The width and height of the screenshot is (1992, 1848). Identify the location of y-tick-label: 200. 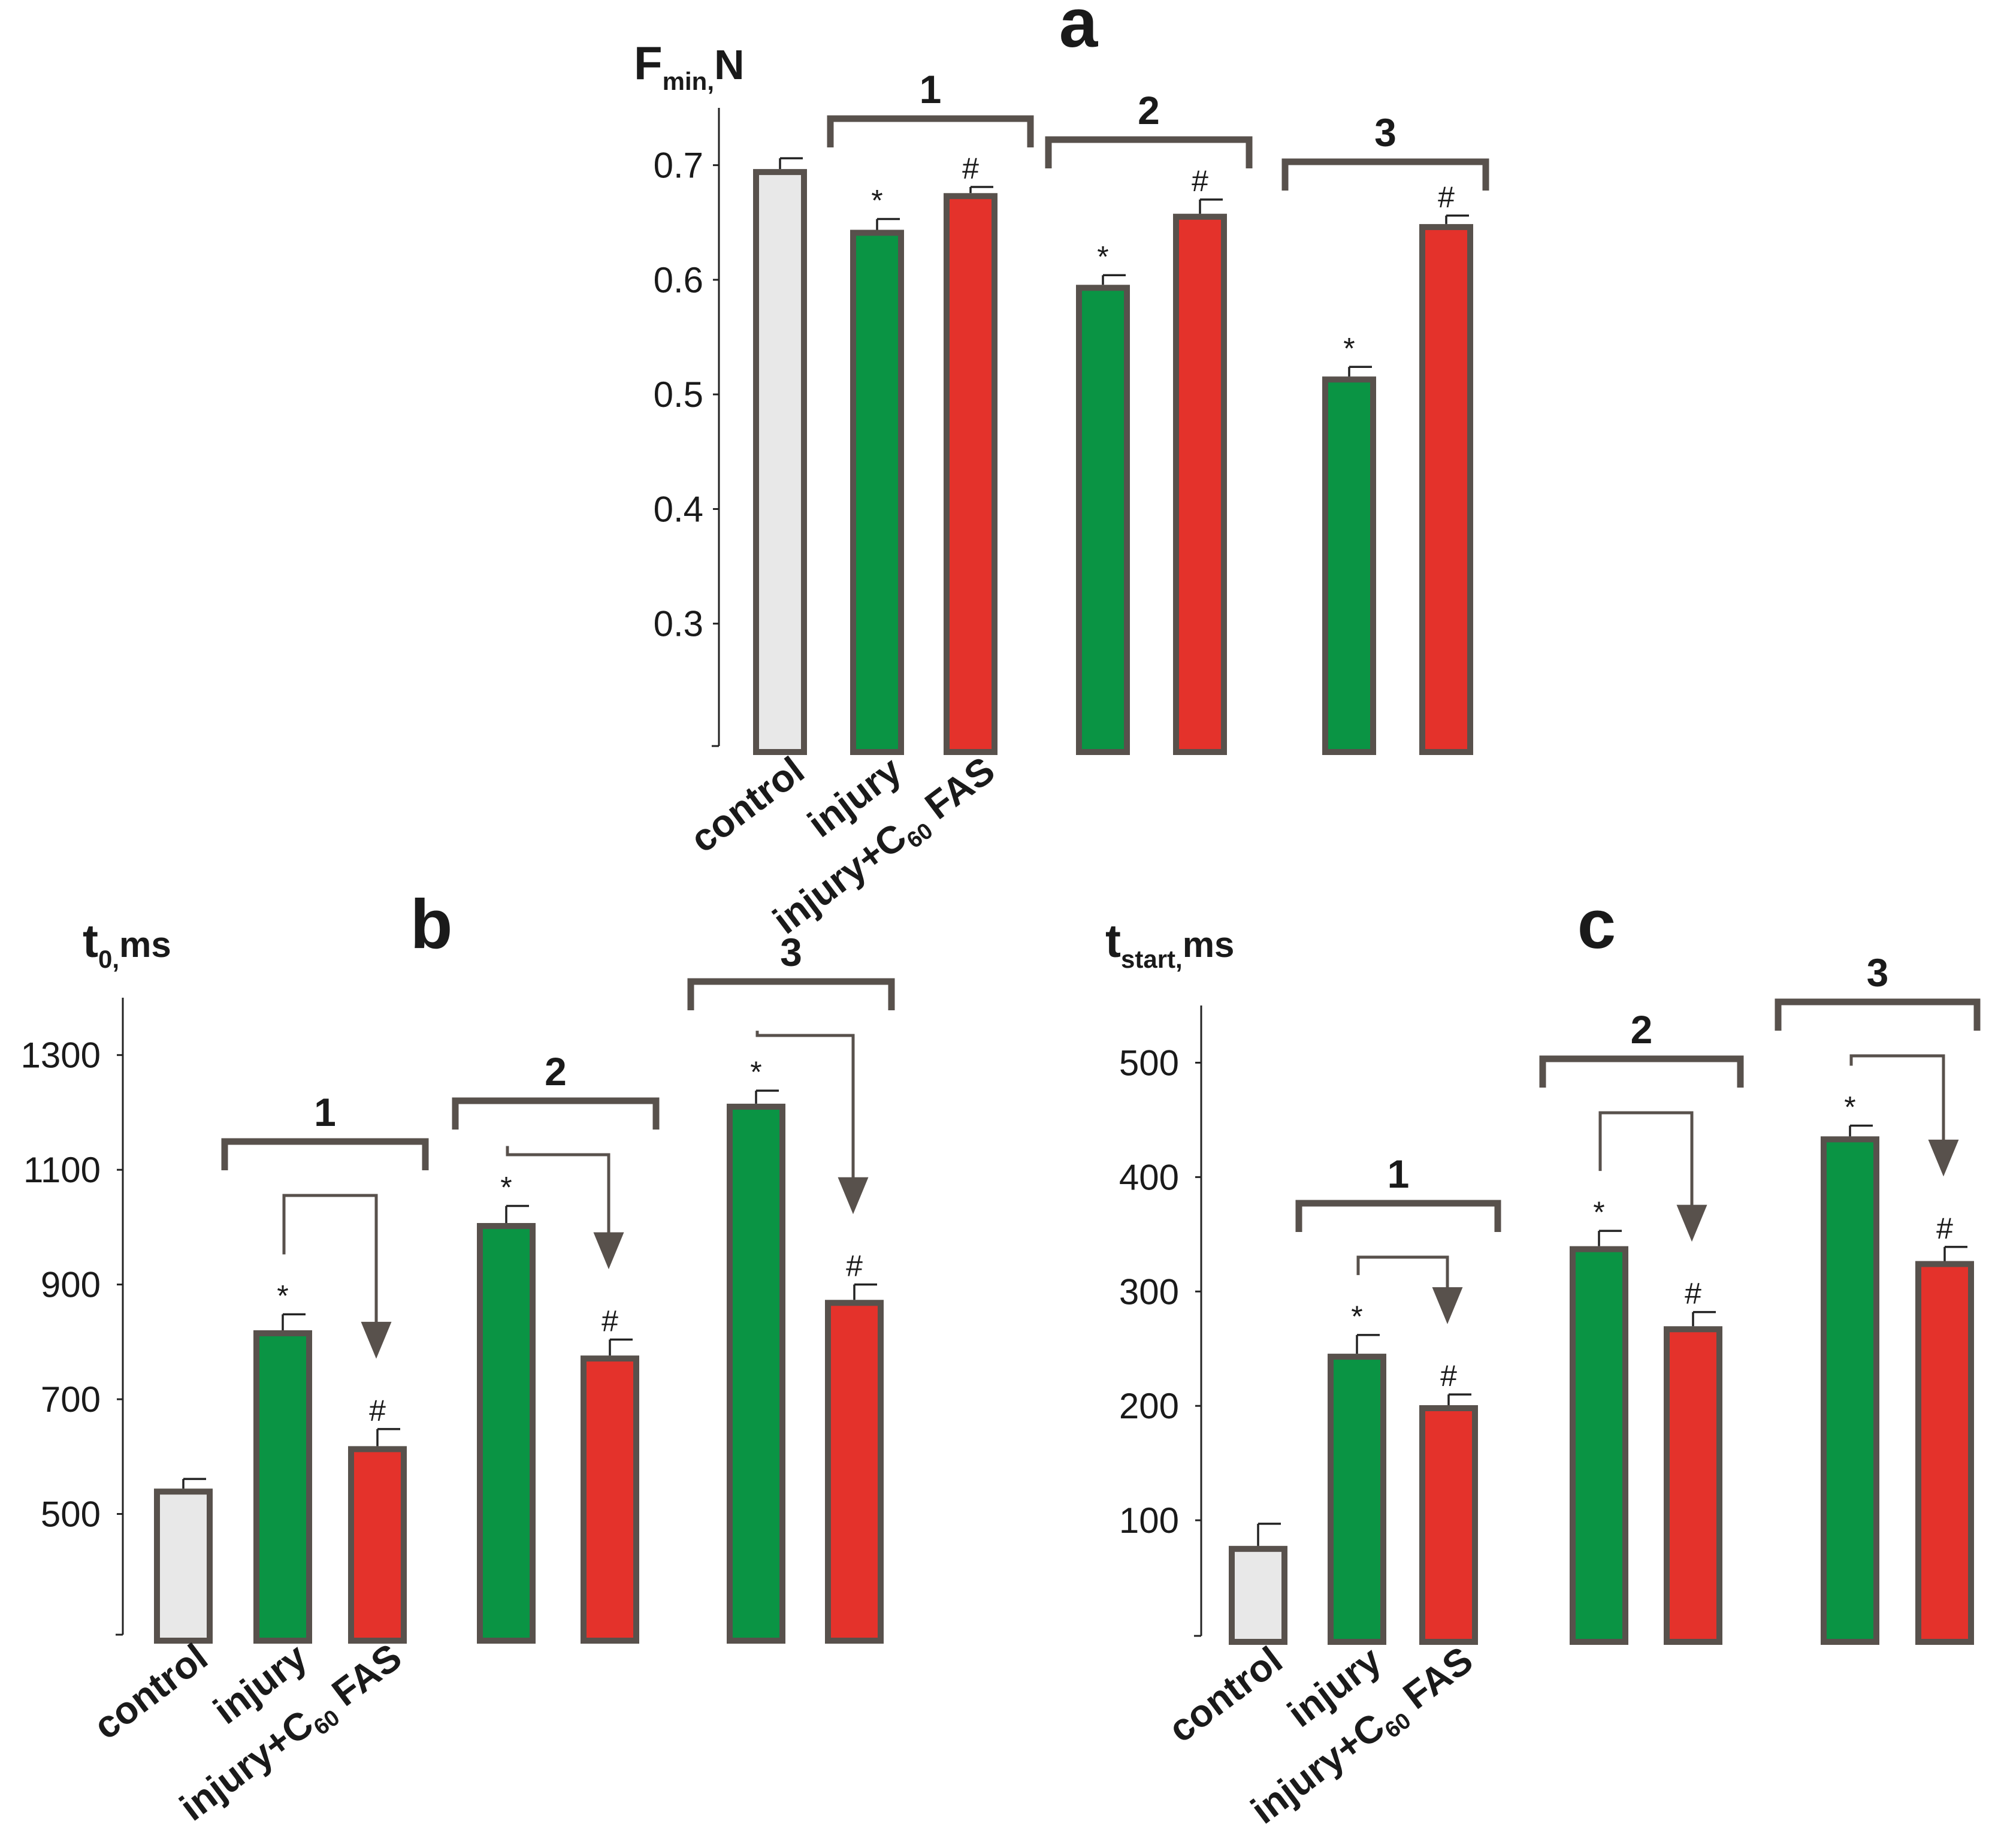
(1149, 1406).